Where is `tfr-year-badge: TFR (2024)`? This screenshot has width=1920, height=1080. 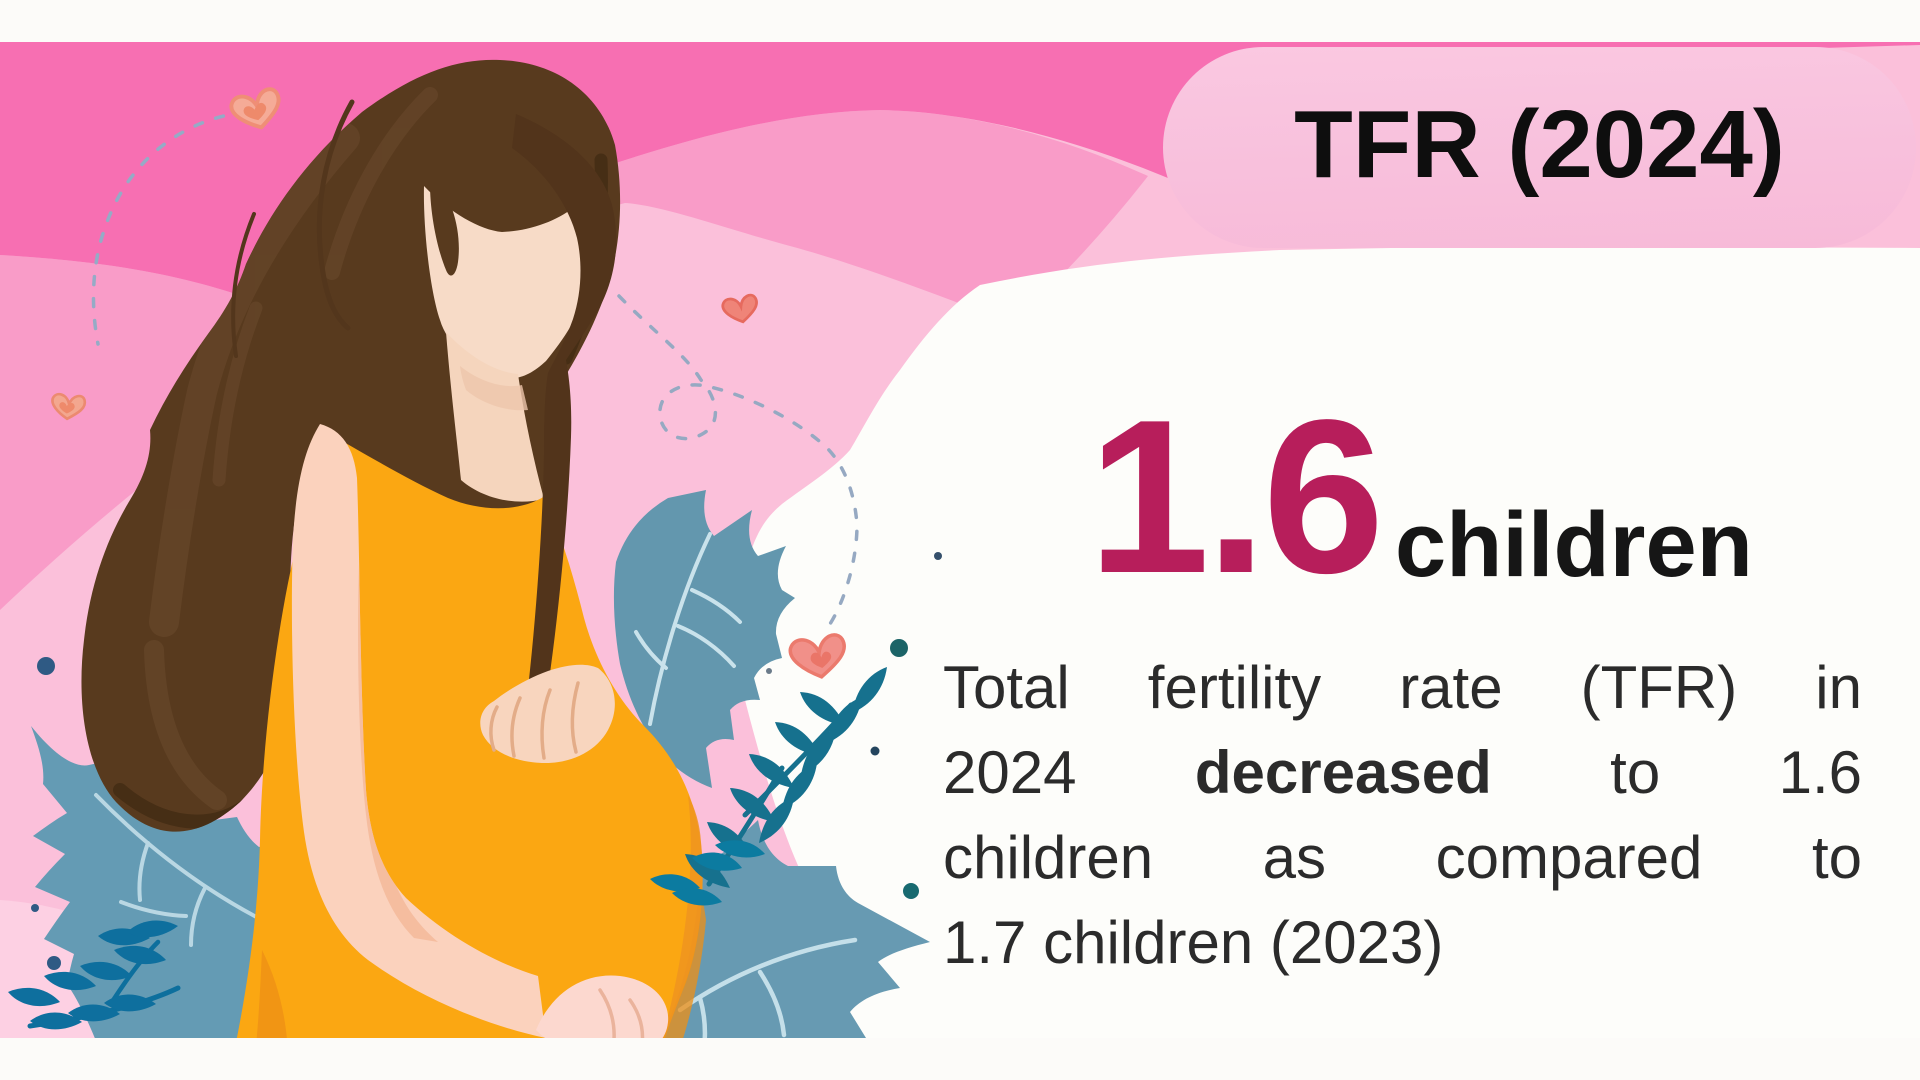
tfr-year-badge: TFR (2024) is located at coordinates (1539, 147).